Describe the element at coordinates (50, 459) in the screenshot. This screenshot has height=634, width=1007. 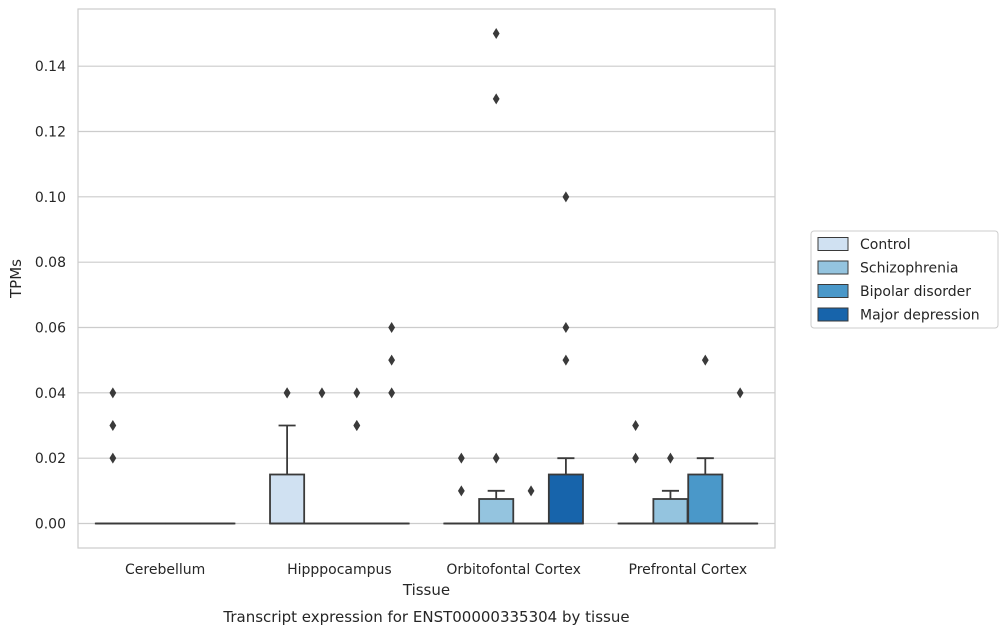
I see `y-tick-label: 0.02` at that location.